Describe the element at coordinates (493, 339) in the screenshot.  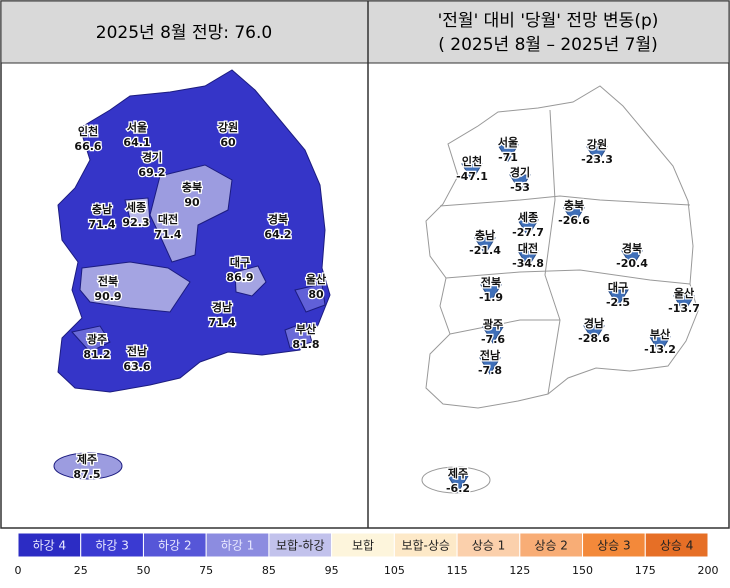
I see `region-value: -7.6` at that location.